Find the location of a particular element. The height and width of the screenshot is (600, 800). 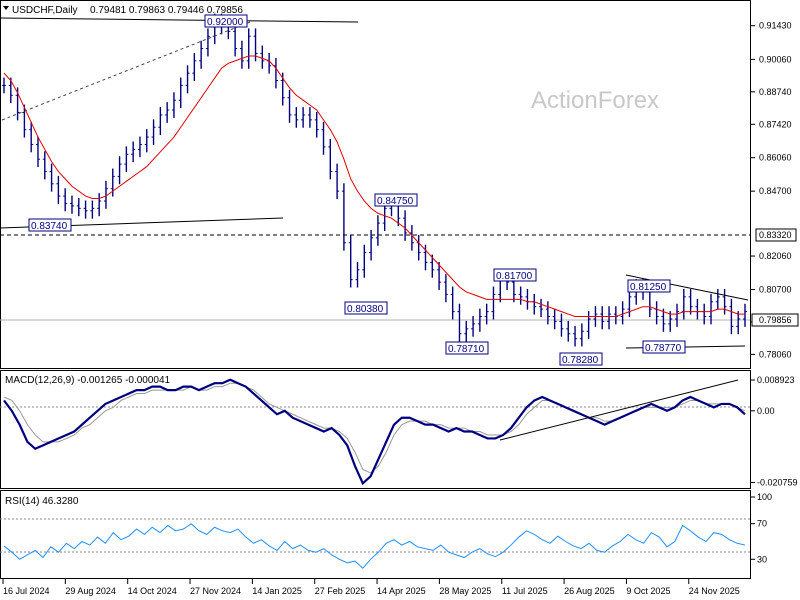

last-price-label: 0.79856 is located at coordinates (775, 320).